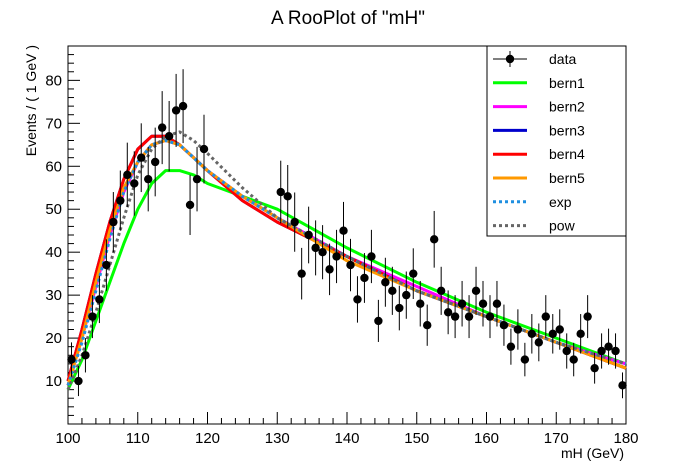 The width and height of the screenshot is (696, 472). I want to click on legend-label-exp: exp, so click(560, 202).